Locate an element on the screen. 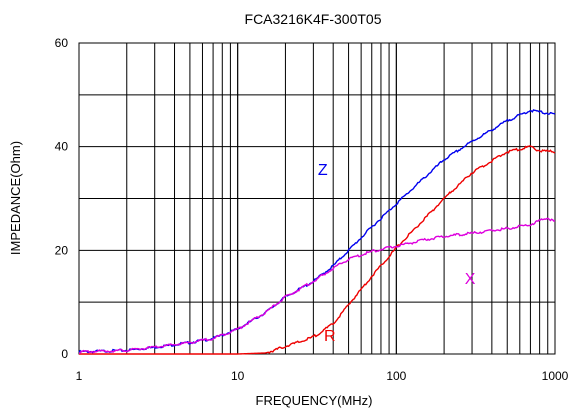 This screenshot has height=414, width=573. series-label-r: R is located at coordinates (330, 336).